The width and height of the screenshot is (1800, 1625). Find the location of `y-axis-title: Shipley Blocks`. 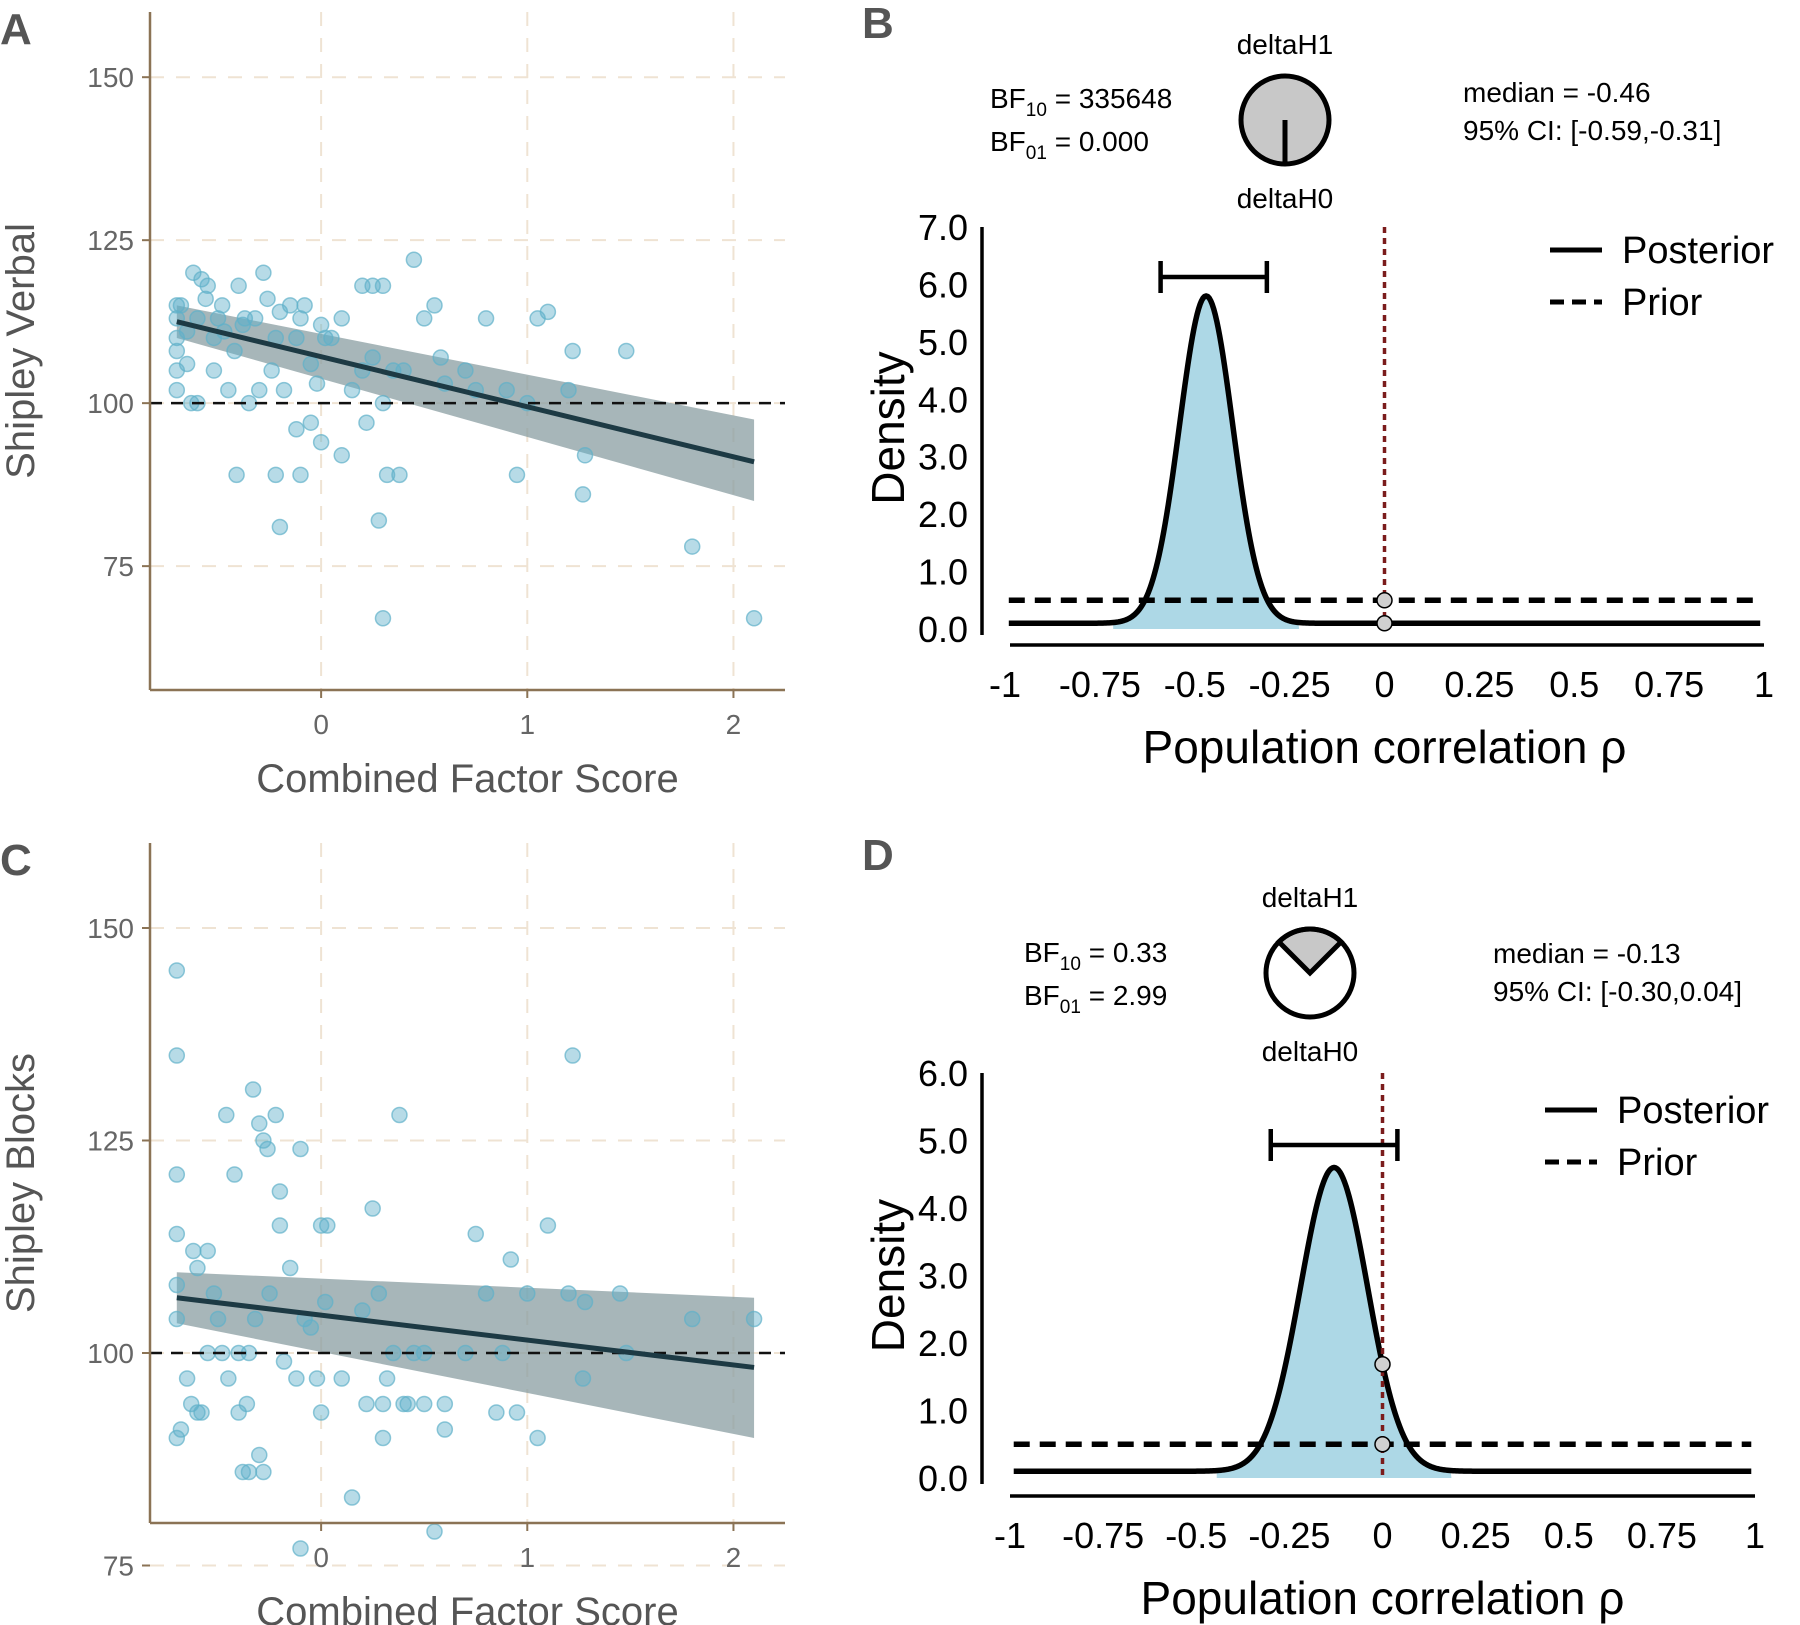

y-axis-title: Shipley Blocks is located at coordinates (21, 1183).